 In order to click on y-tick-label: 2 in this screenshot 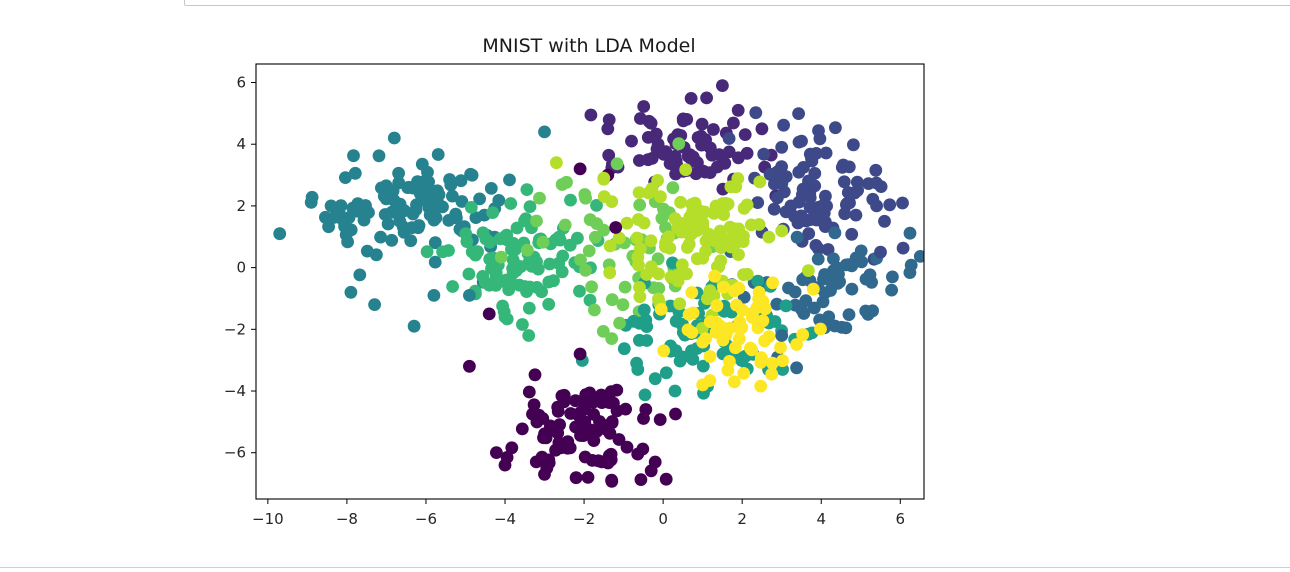, I will do `click(241, 206)`.